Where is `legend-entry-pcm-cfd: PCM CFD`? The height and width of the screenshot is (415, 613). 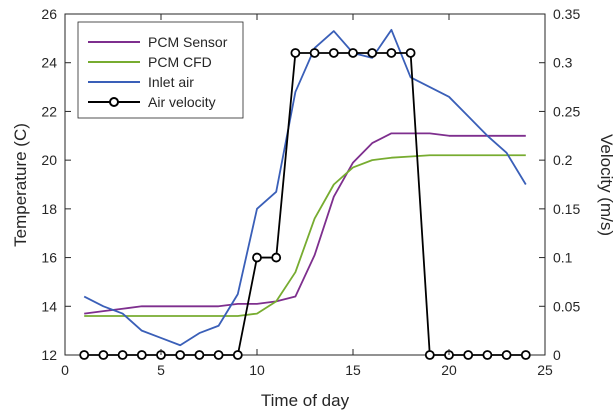 legend-entry-pcm-cfd: PCM CFD is located at coordinates (150, 62).